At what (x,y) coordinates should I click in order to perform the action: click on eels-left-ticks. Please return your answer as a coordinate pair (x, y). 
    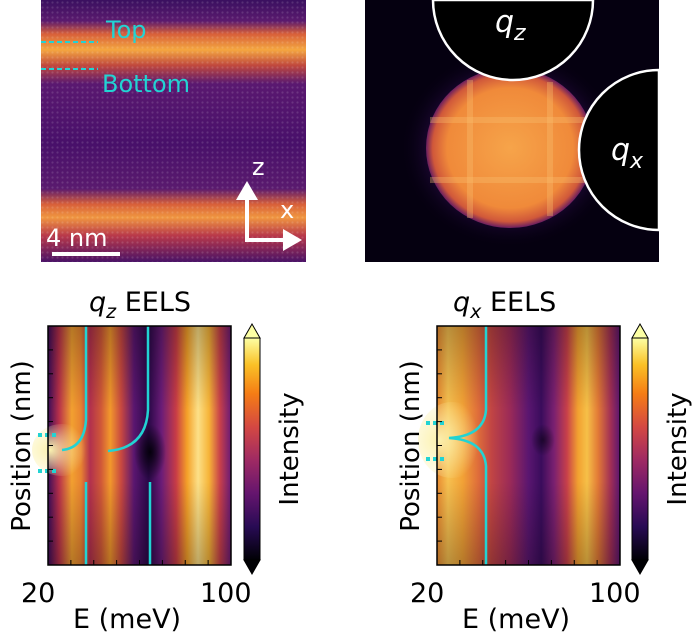
    Looking at the image, I should click on (128, 457).